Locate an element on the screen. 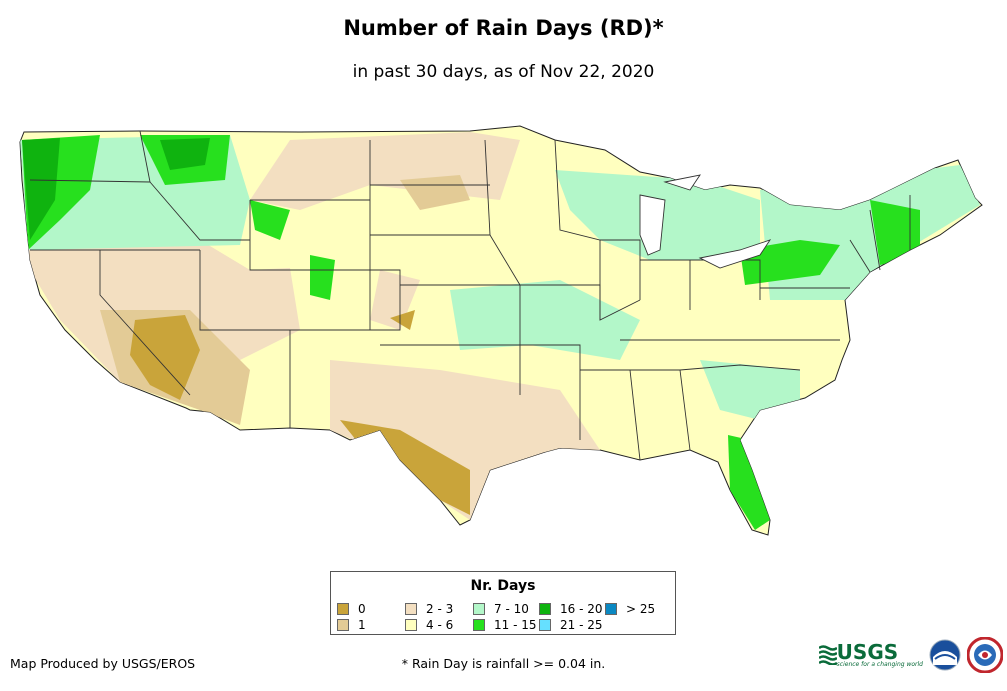  map-title: Number of Rain Days (RD)* is located at coordinates (503, 28).